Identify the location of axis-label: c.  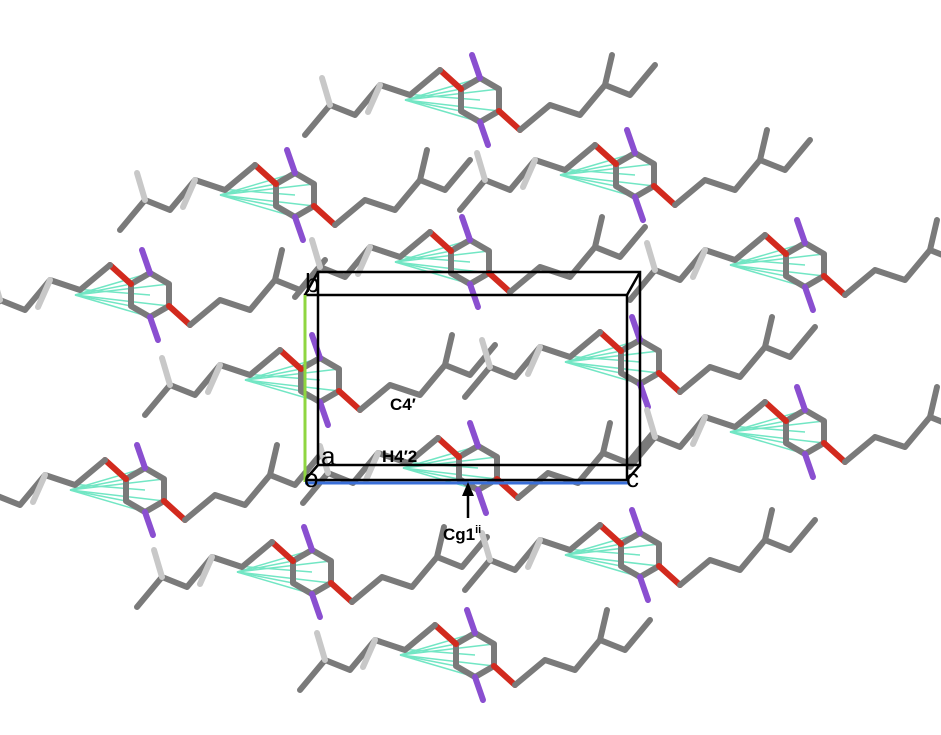
(632, 478).